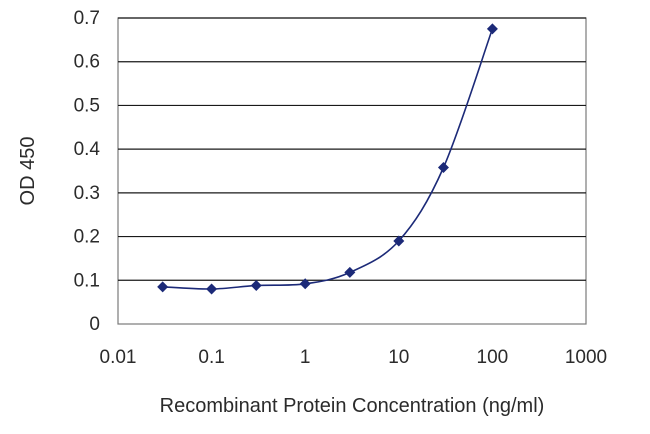 This screenshot has width=650, height=434. What do you see at coordinates (354, 357) in the screenshot?
I see `x-axis: 0.01 0.1 1 10 100 1000` at bounding box center [354, 357].